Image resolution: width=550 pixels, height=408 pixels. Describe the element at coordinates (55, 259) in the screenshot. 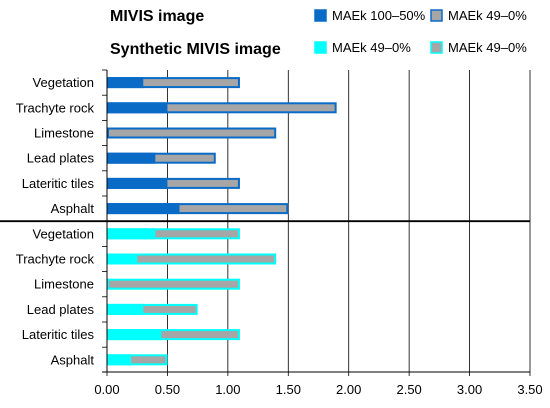

I see `category-label-1-1: Trachyte rock` at that location.